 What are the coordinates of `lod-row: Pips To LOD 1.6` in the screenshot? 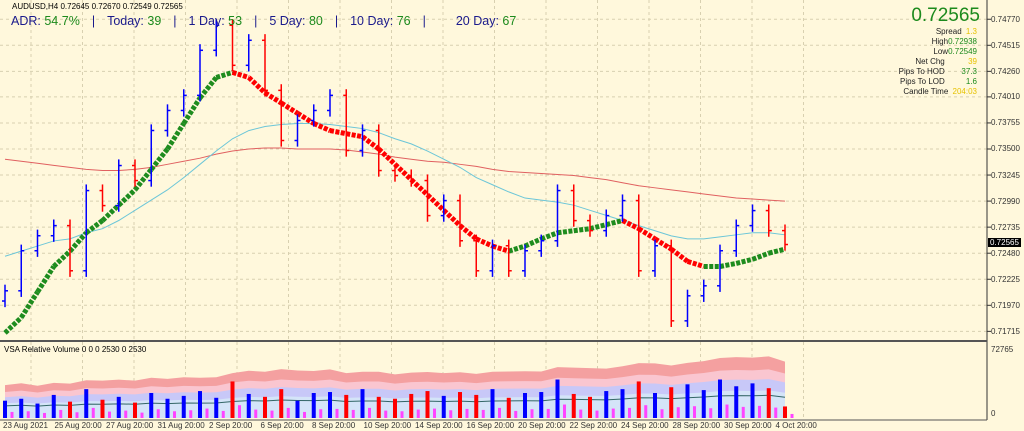 It's located at (938, 81).